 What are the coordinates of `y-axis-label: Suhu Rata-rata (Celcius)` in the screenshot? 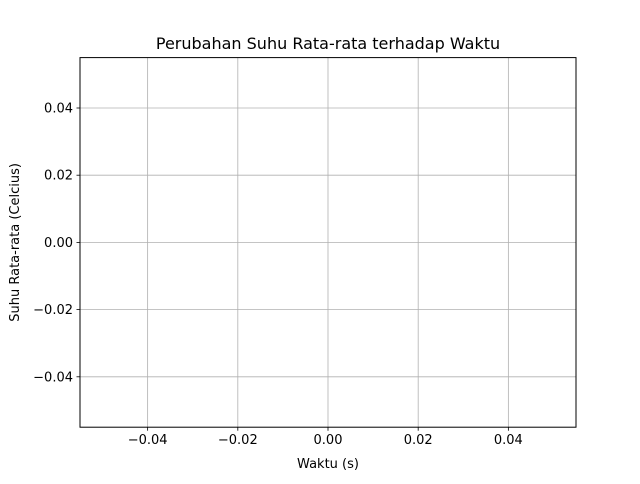 It's located at (15, 242).